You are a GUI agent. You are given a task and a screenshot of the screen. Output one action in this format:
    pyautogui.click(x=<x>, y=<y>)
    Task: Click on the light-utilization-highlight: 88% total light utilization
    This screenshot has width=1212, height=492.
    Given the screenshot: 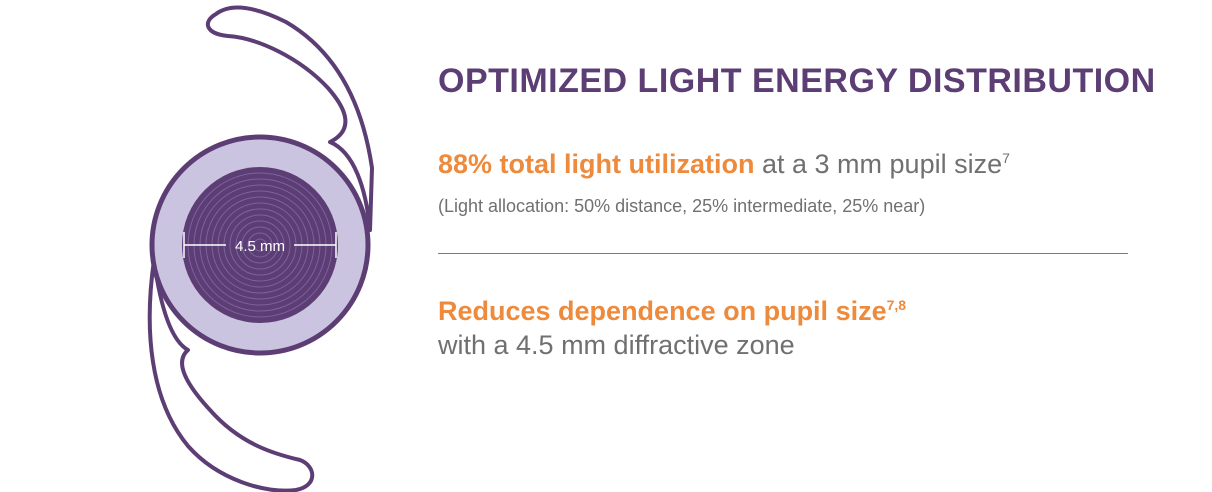 What is the action you would take?
    pyautogui.click(x=596, y=164)
    